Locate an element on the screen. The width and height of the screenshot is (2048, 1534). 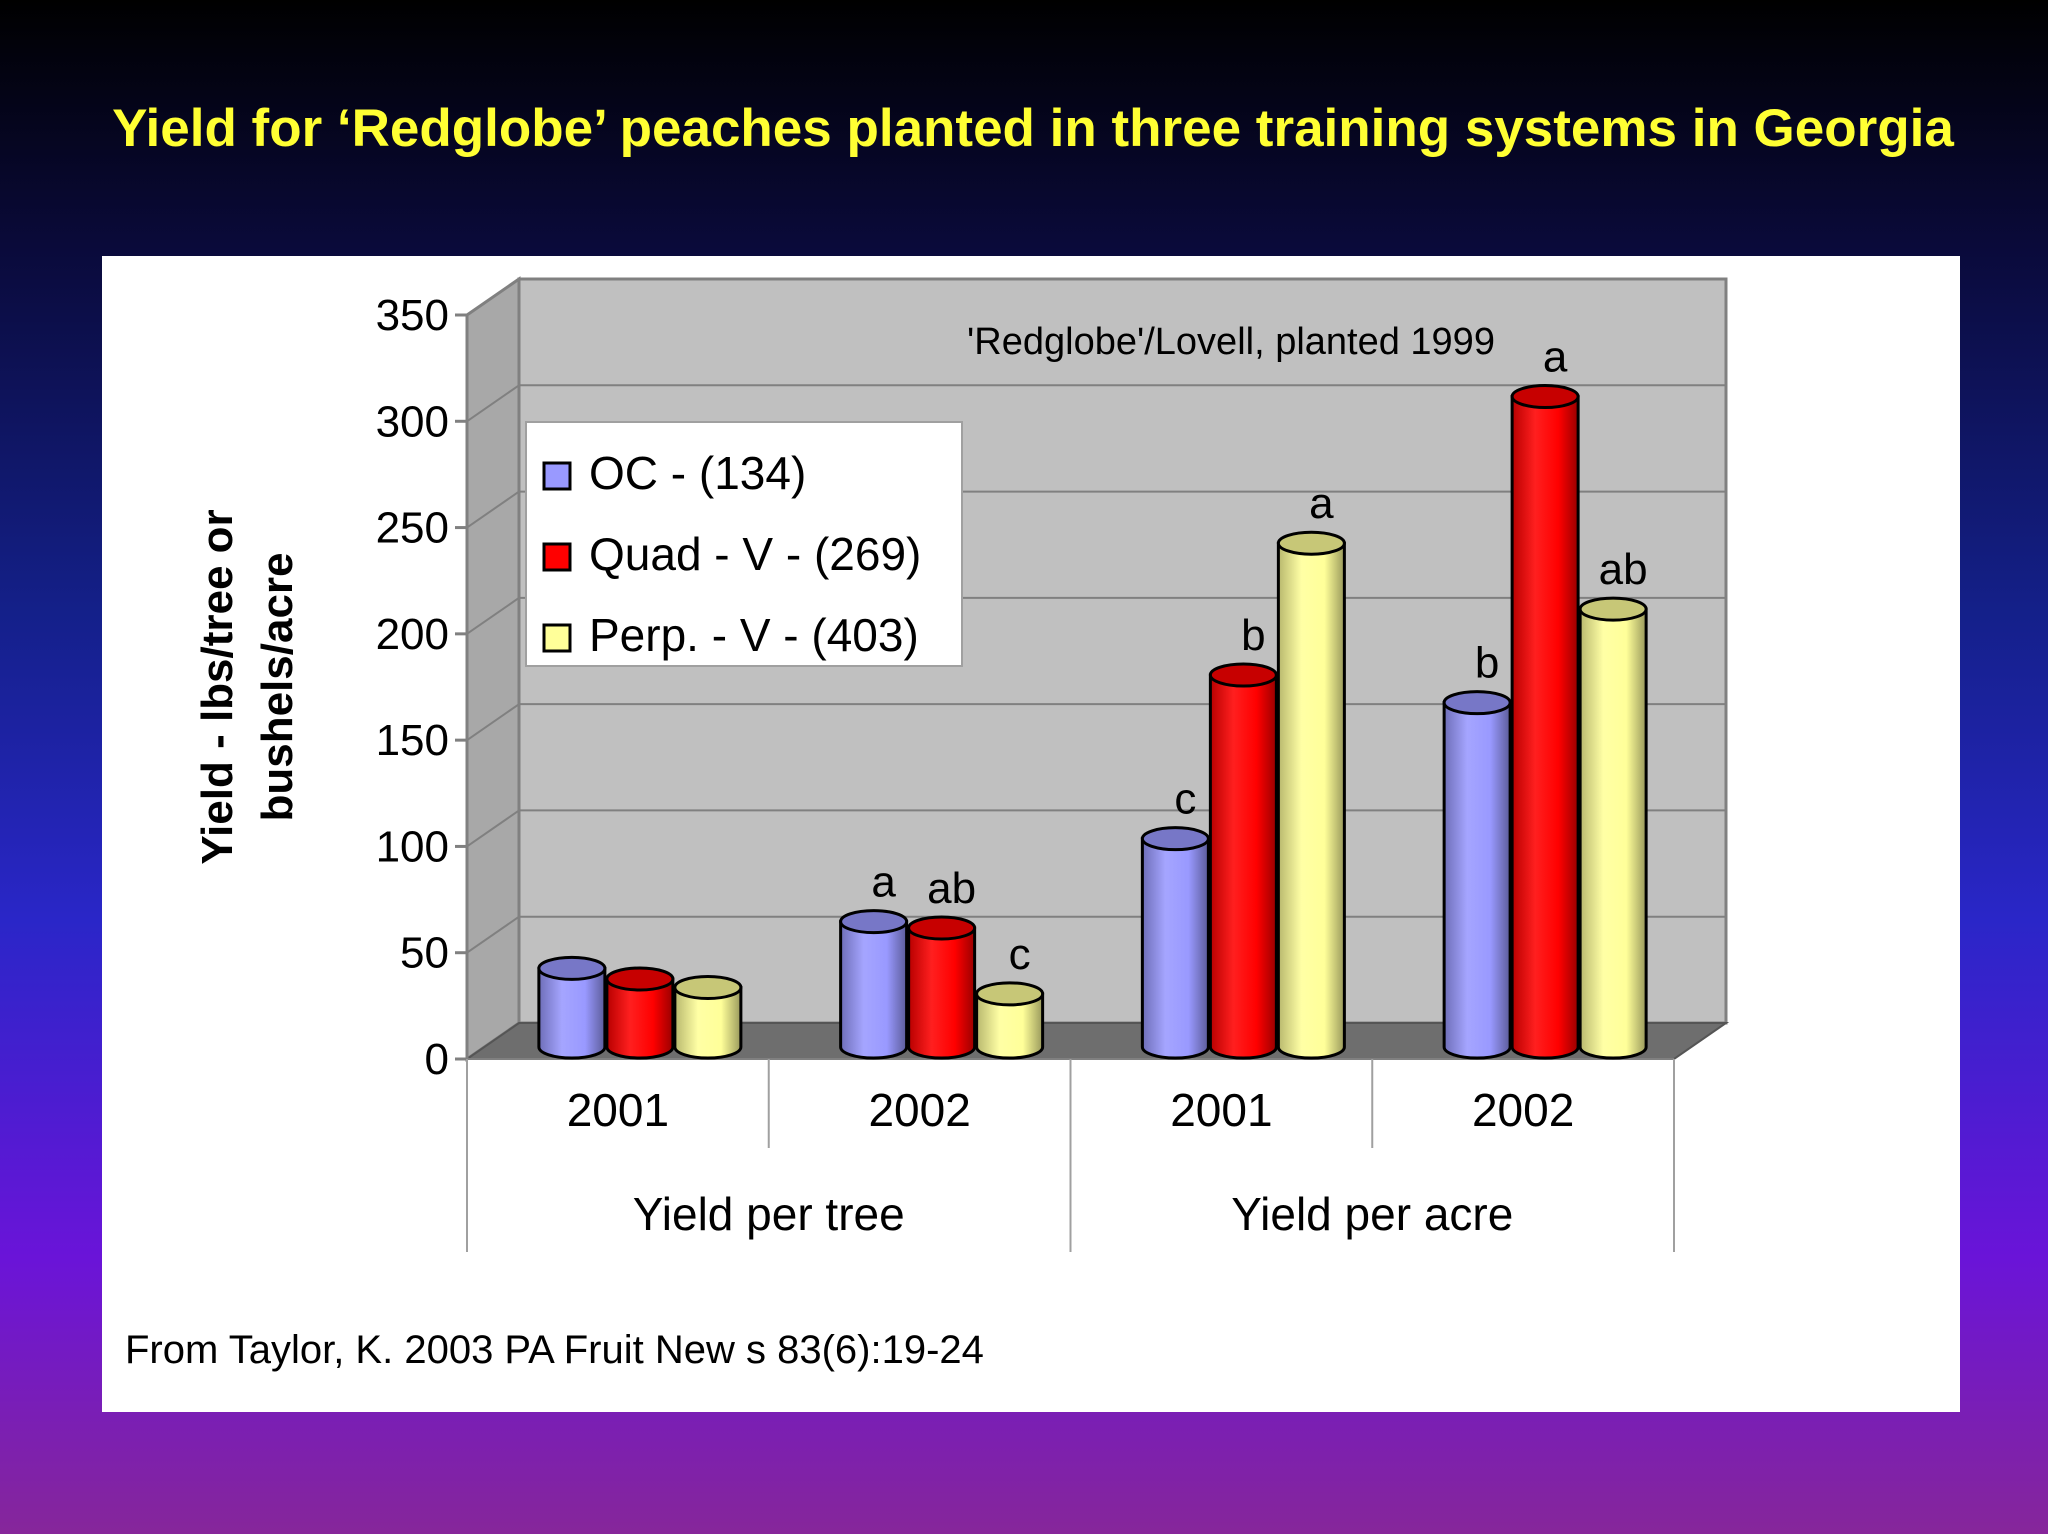
y-tick-label: 50 is located at coordinates (424, 953).